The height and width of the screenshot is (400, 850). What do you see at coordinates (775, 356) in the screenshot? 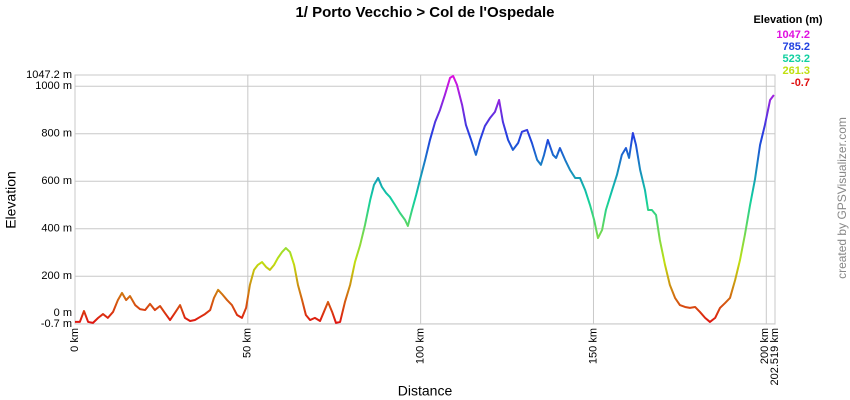
I see `x-tick-label: 202.519 km` at bounding box center [775, 356].